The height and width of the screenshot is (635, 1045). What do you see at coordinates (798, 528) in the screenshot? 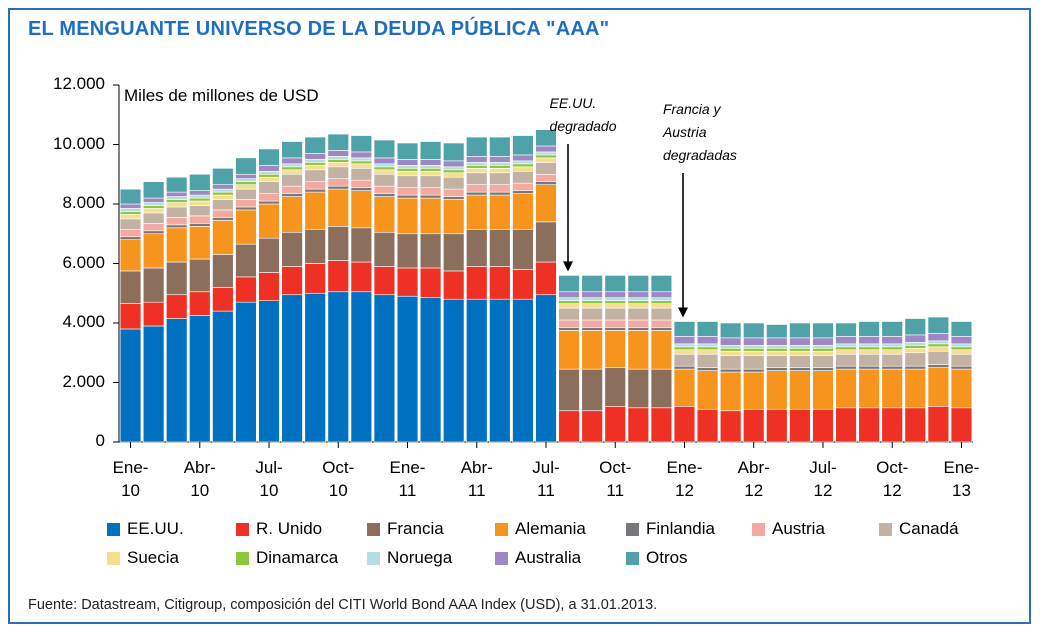
I see `legend-label: Austria` at bounding box center [798, 528].